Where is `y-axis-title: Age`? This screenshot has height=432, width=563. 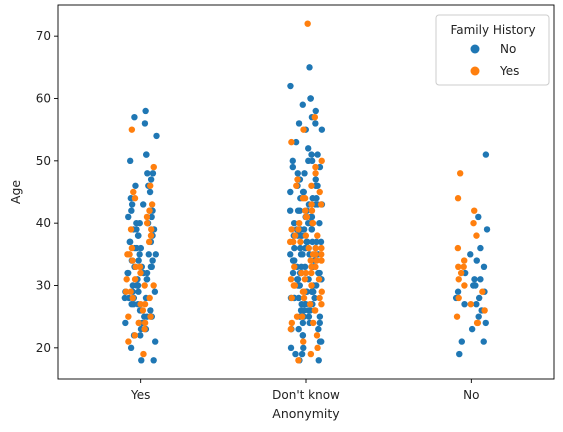 y-axis-title: Age is located at coordinates (15, 192).